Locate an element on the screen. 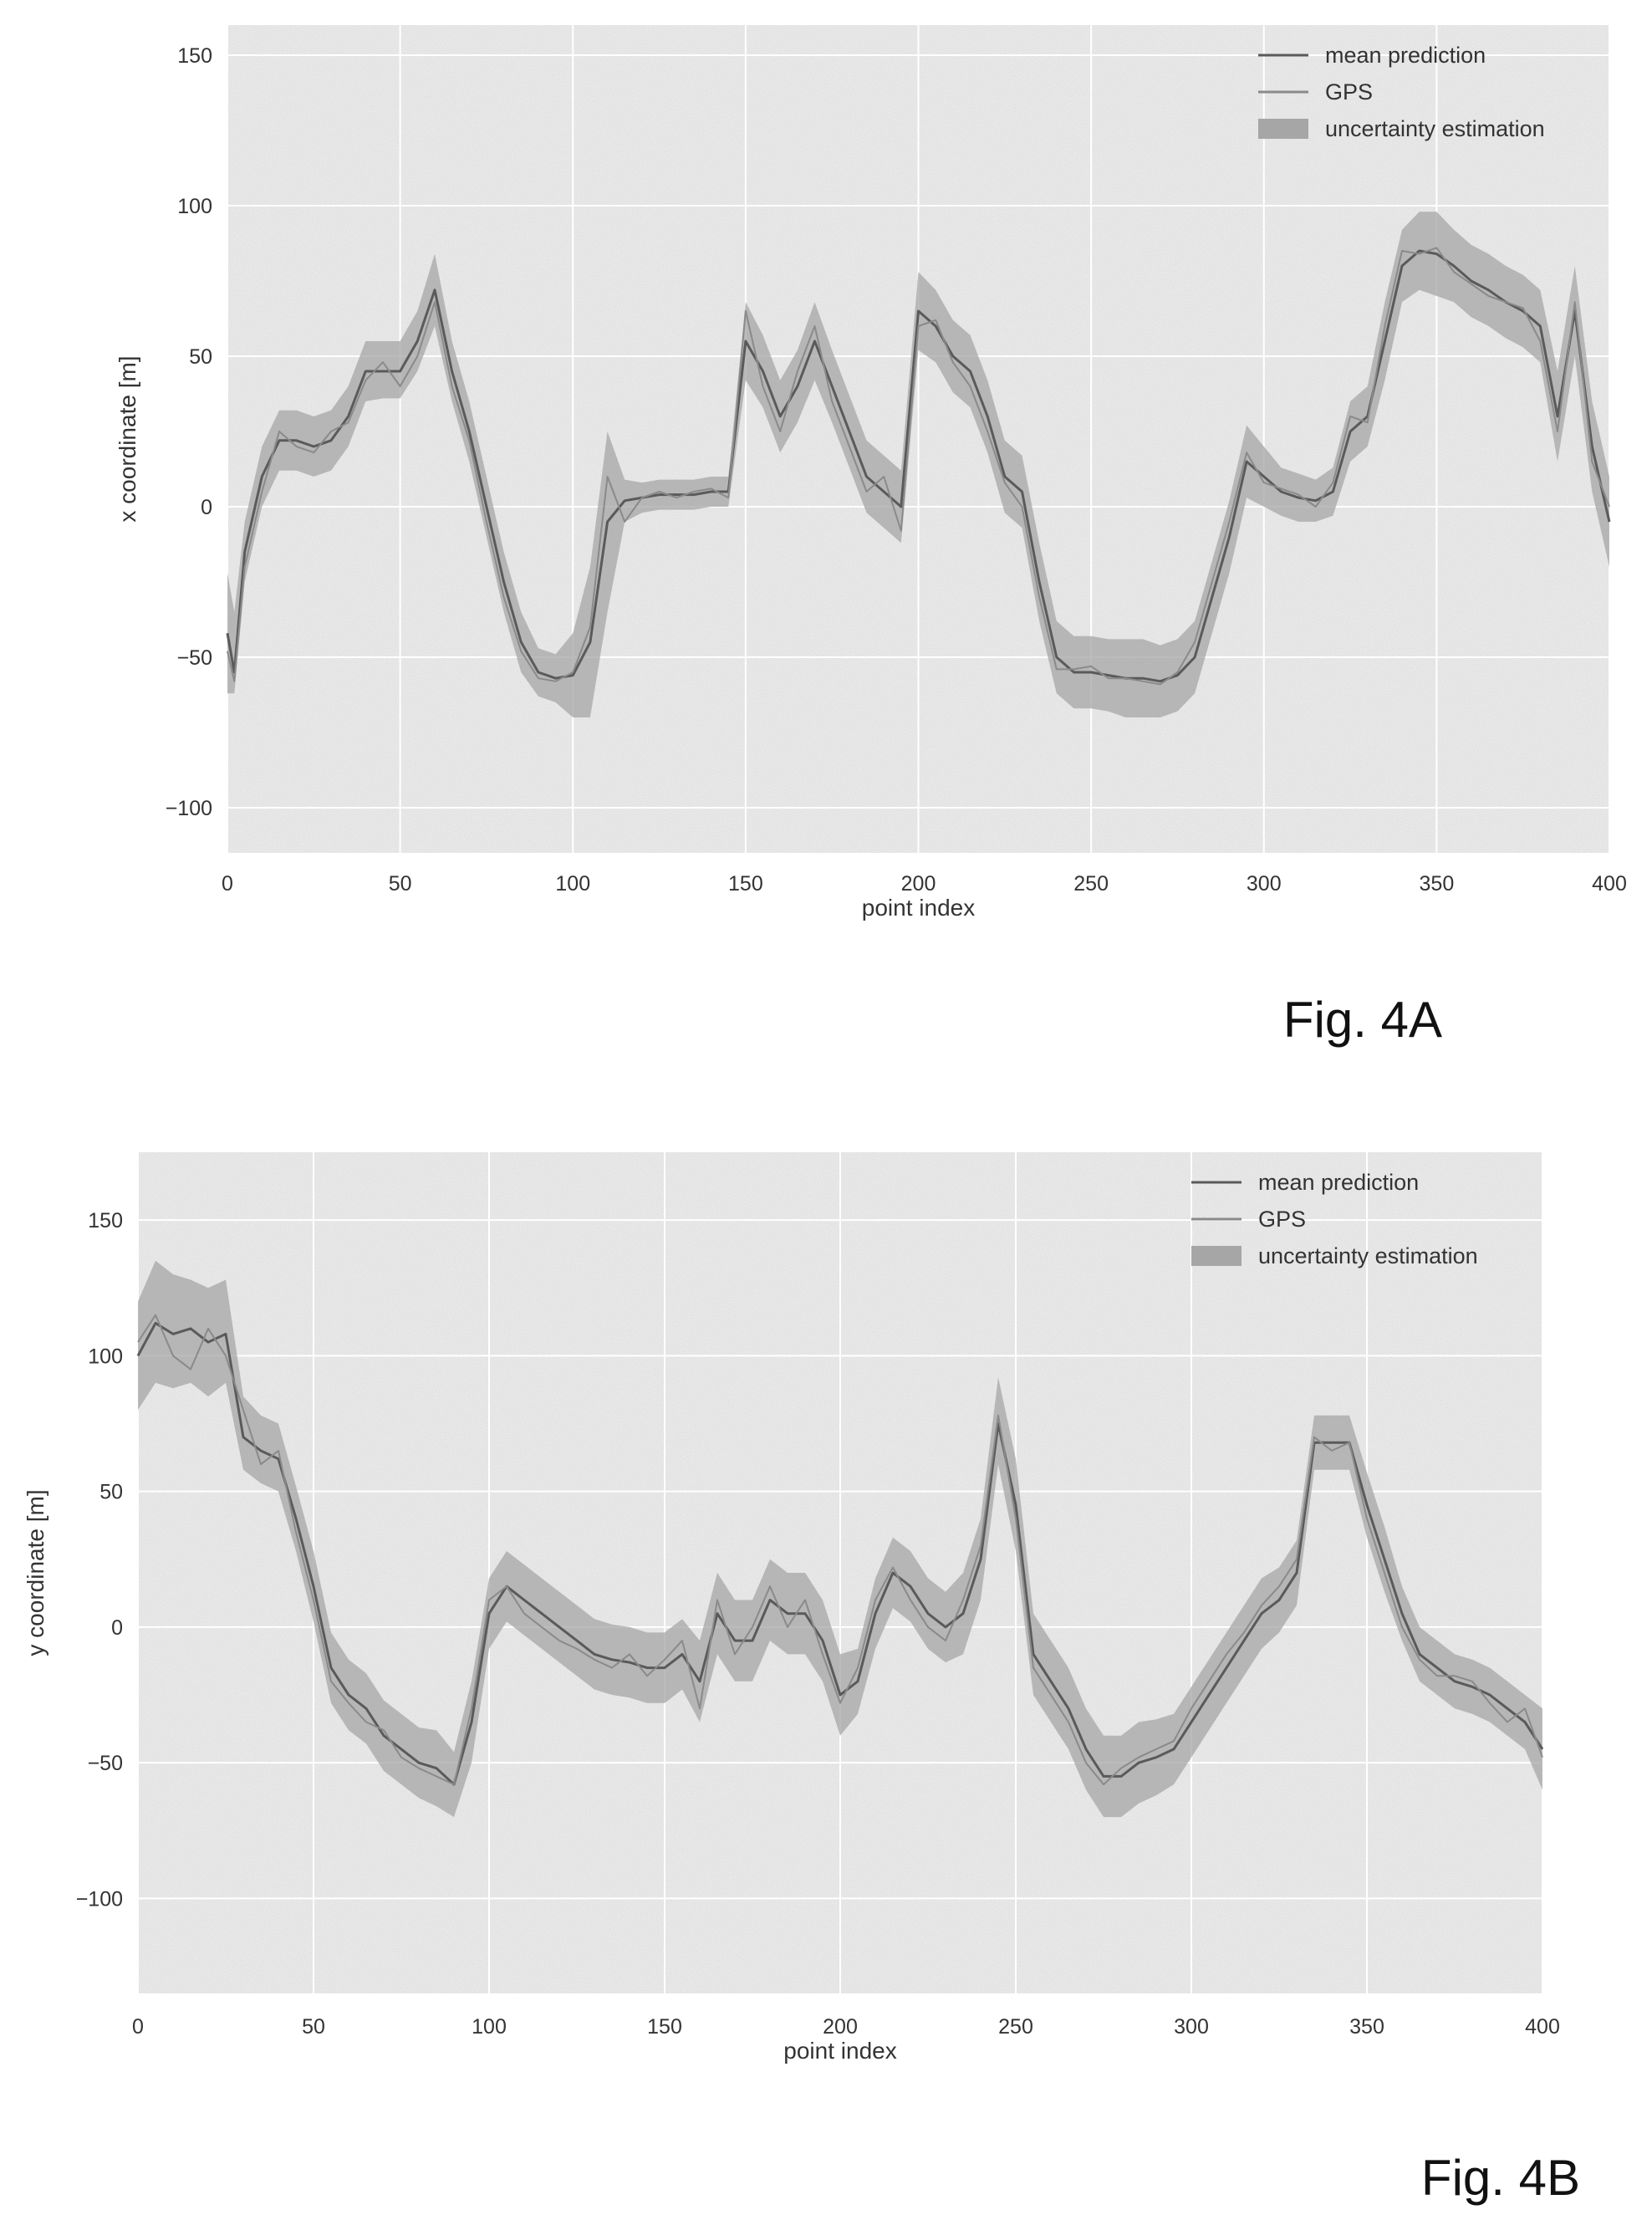 Image resolution: width=1652 pixels, height=2220 pixels. y-axis-label: x coordinate [m] is located at coordinates (127, 438).